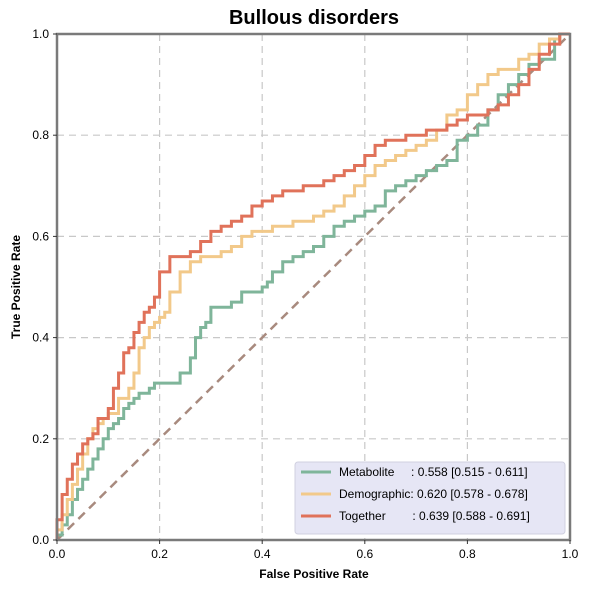 The height and width of the screenshot is (592, 591). What do you see at coordinates (314, 18) in the screenshot?
I see `chart-title: Bullous disorders` at bounding box center [314, 18].